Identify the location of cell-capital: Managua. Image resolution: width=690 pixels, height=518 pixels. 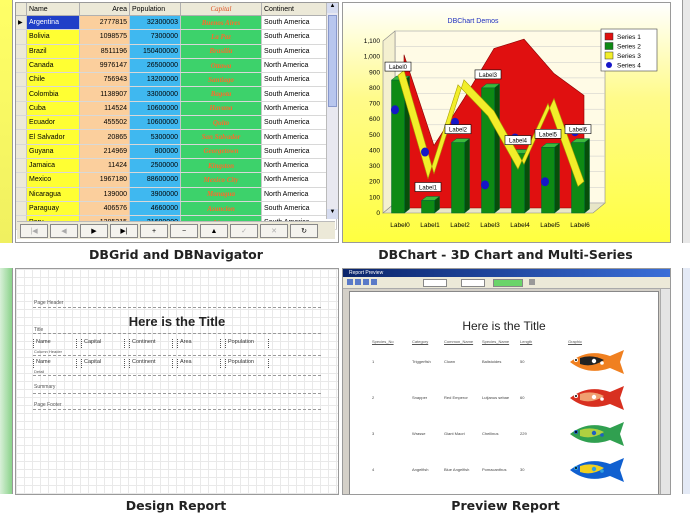
(221, 194).